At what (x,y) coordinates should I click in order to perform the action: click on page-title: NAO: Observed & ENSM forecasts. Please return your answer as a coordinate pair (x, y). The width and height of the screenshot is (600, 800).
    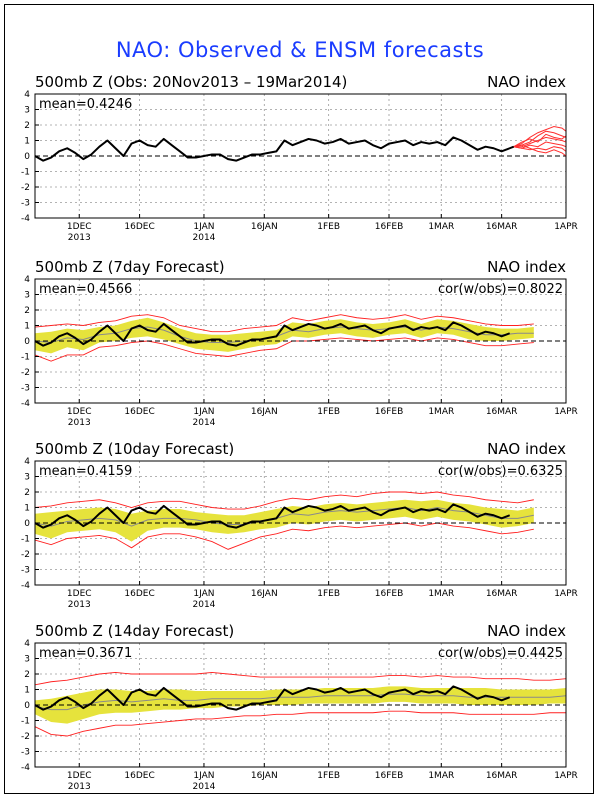
    Looking at the image, I should click on (300, 50).